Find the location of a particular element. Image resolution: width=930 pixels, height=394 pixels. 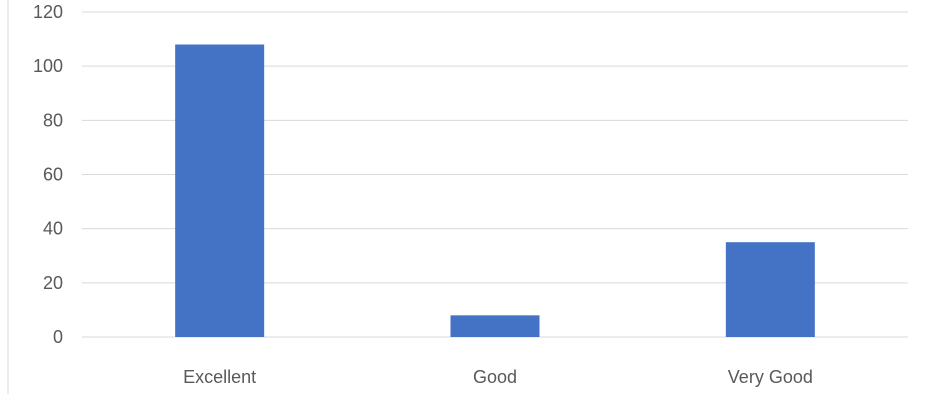

y-tick-label: 20 is located at coordinates (53, 283).